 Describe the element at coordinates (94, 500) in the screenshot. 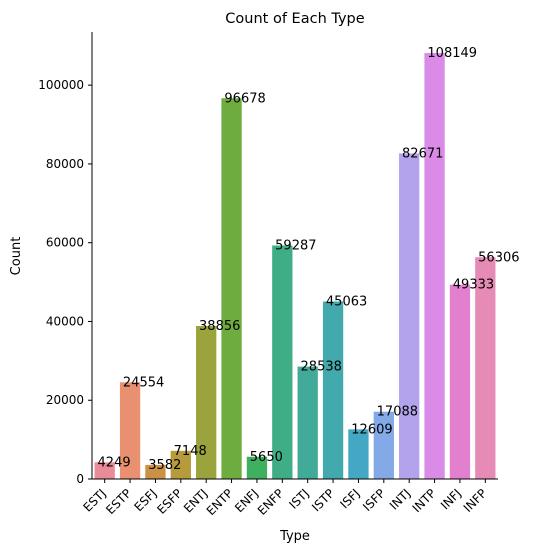

I see `x-tick-label-estj: ESTJ` at that location.